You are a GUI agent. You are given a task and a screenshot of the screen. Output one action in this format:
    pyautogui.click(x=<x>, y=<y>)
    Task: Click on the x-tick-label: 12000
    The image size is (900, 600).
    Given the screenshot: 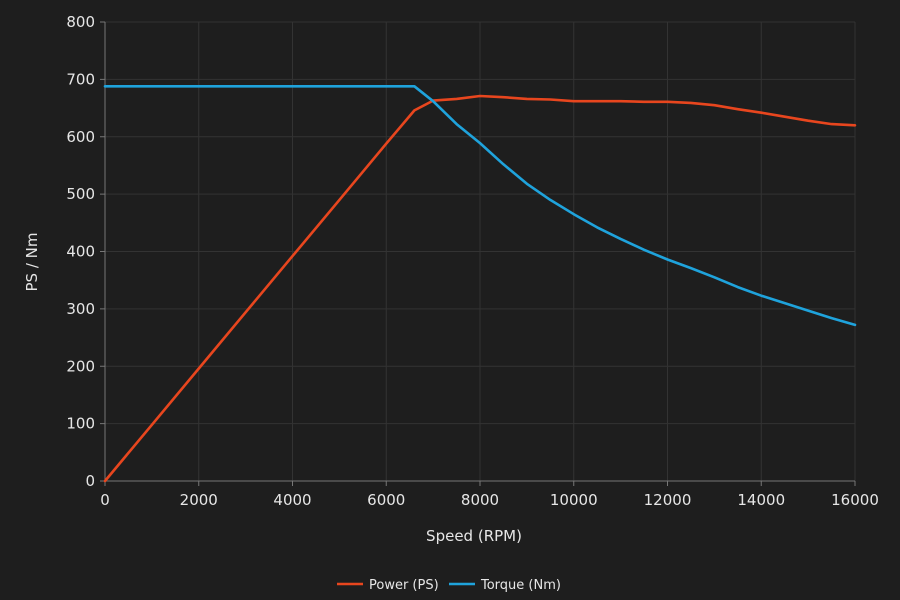 What is the action you would take?
    pyautogui.click(x=668, y=500)
    